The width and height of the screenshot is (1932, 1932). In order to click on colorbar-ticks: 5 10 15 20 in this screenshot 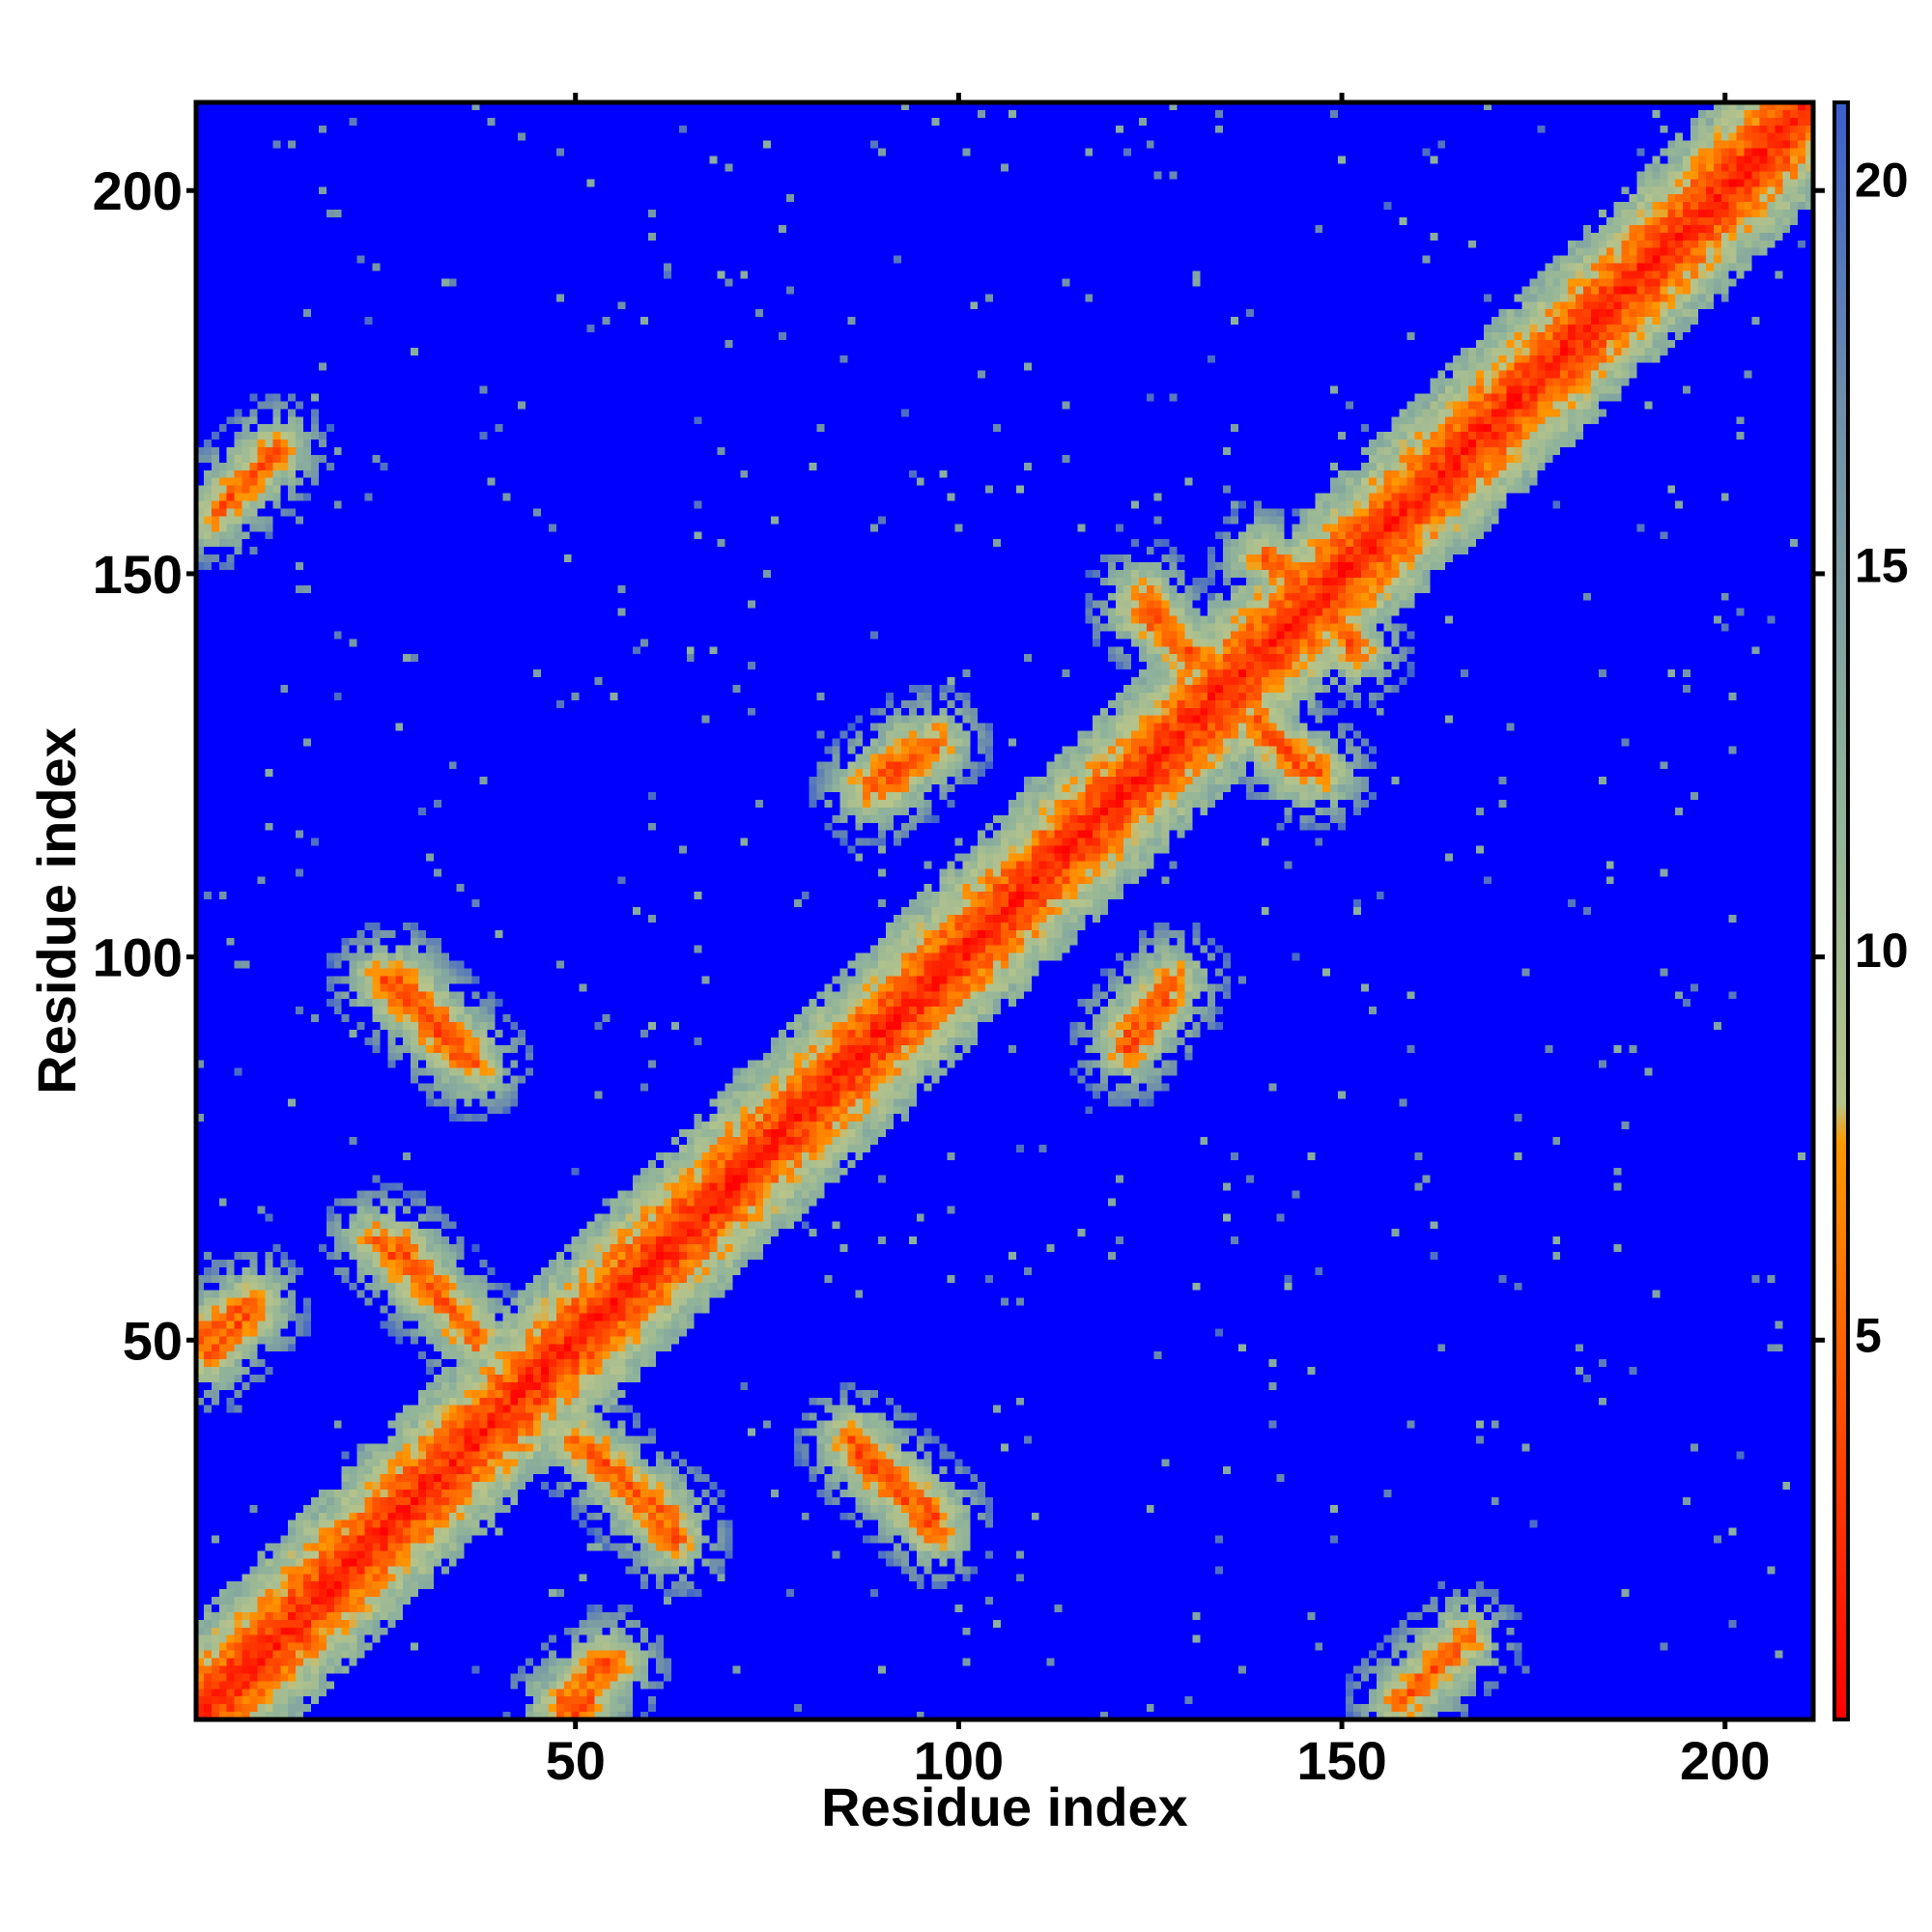, I will do `click(1861, 758)`.